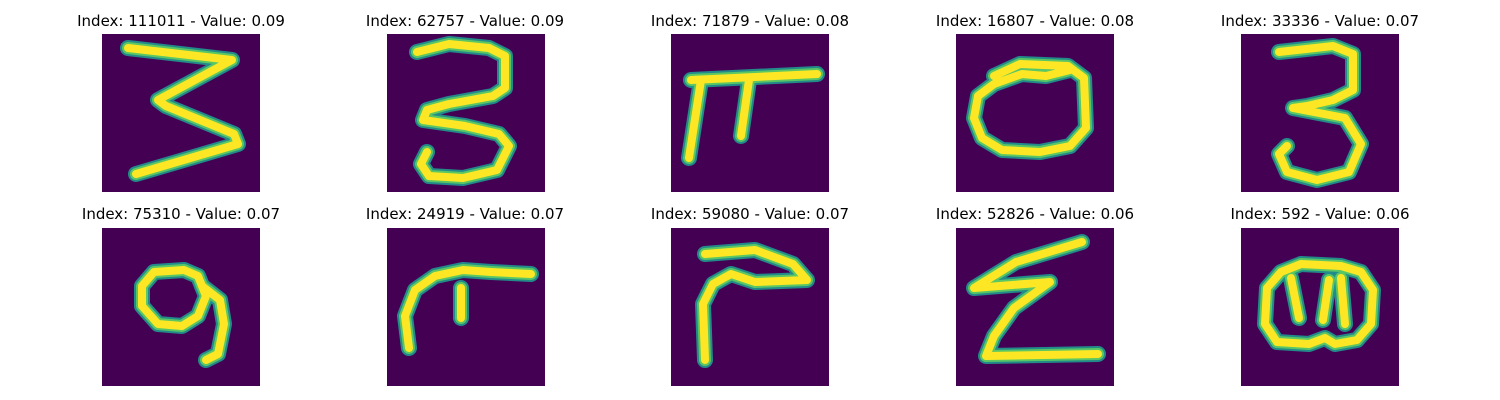 This screenshot has width=1500, height=400. I want to click on panel-title: Index: 592 - Value: 0.06, so click(1320, 214).